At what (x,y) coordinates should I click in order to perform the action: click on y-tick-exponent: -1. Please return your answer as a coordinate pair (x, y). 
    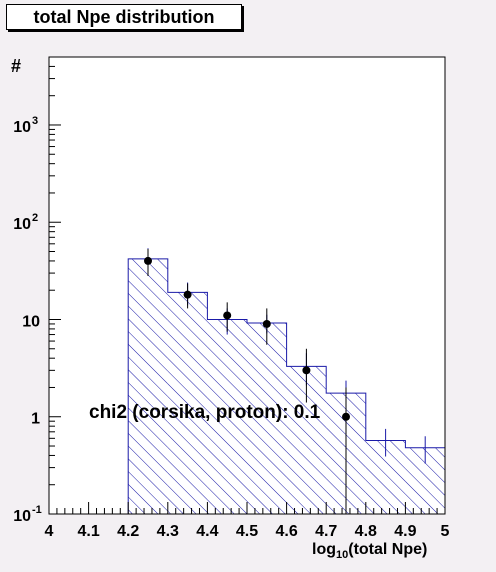
    Looking at the image, I should click on (37, 510).